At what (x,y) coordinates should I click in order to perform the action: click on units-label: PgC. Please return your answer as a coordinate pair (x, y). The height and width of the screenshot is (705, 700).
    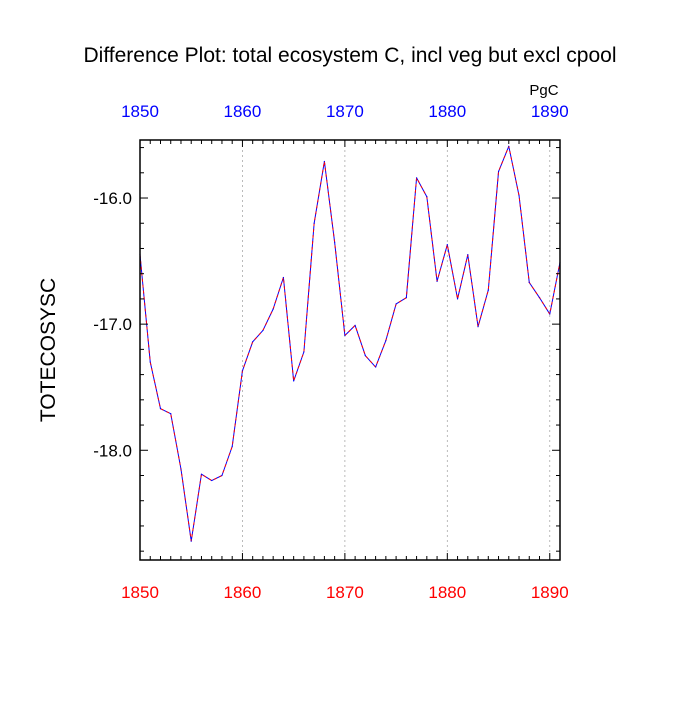
    Looking at the image, I should click on (543, 90).